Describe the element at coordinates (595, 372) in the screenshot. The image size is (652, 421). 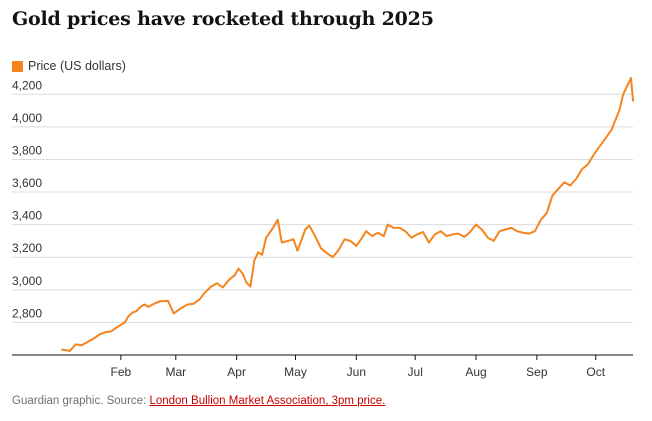
I see `x-tick-label: Oct` at that location.